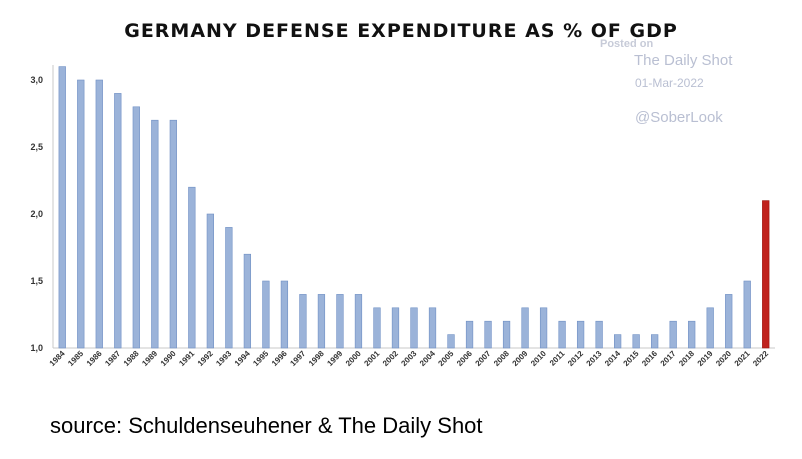  What do you see at coordinates (353, 358) in the screenshot?
I see `x-tick-label-2000: 2000` at bounding box center [353, 358].